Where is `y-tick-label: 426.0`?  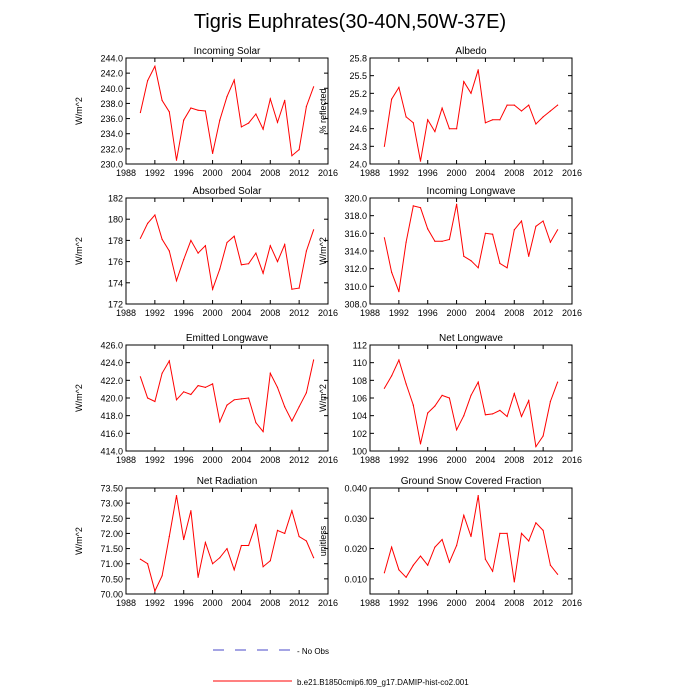 y-tick-label: 426.0 is located at coordinates (111, 346).